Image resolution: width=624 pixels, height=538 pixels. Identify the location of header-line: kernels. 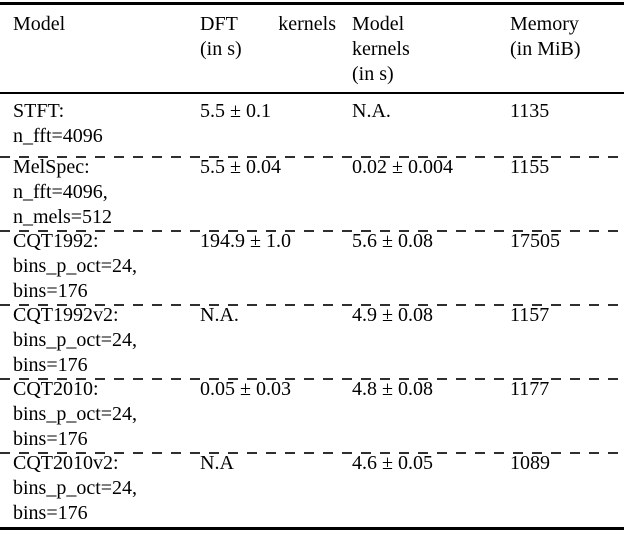
(381, 49).